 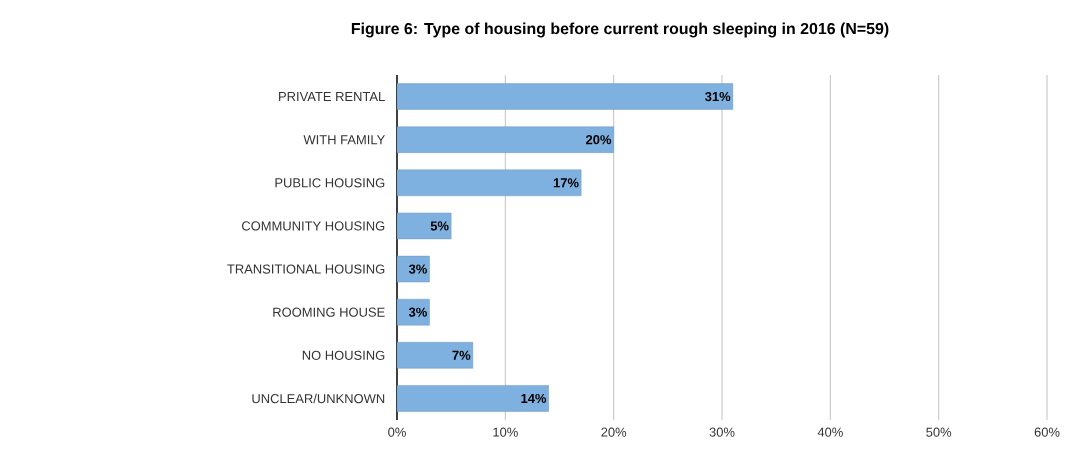 What do you see at coordinates (614, 432) in the screenshot?
I see `x-tick-label: 20%` at bounding box center [614, 432].